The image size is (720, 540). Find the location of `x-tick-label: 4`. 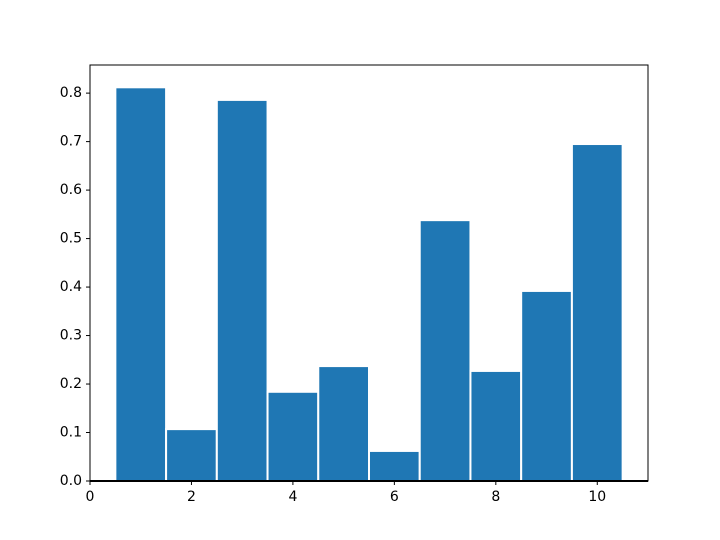

x-tick-label: 4 is located at coordinates (292, 497).